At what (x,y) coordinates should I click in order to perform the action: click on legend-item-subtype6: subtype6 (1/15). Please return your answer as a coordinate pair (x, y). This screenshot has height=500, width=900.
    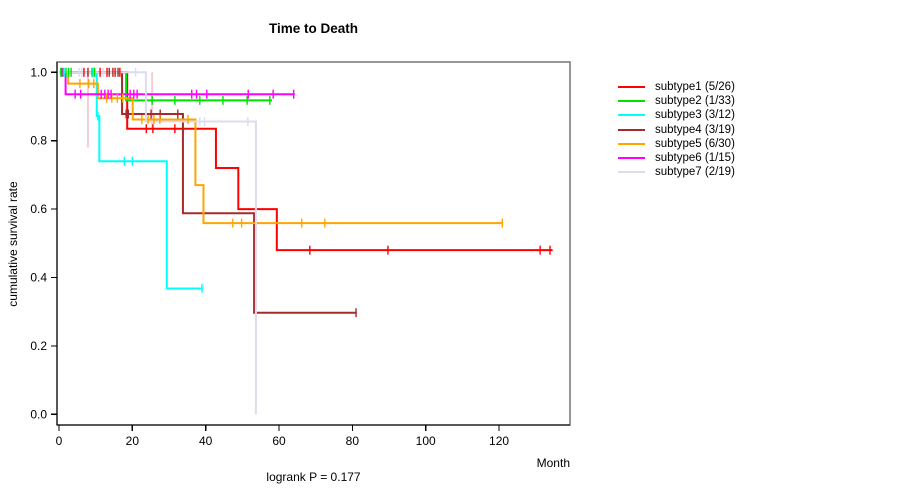
    Looking at the image, I should click on (676, 158).